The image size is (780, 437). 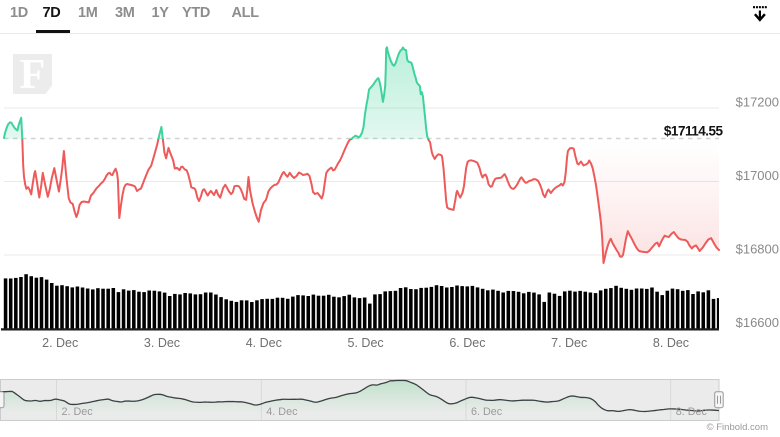 I want to click on svg-text: 3. Dec, so click(x=162, y=343).